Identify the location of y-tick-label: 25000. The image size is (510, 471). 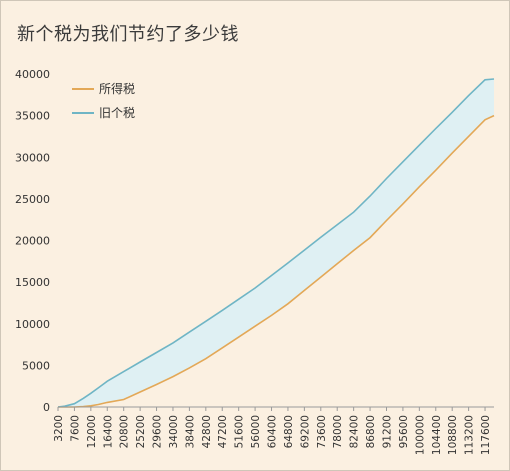
(32, 199).